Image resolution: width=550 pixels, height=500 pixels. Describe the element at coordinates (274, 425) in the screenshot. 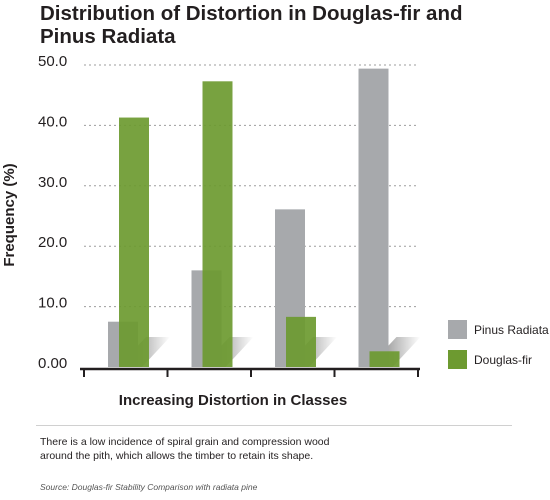

I see `caption-divider` at that location.